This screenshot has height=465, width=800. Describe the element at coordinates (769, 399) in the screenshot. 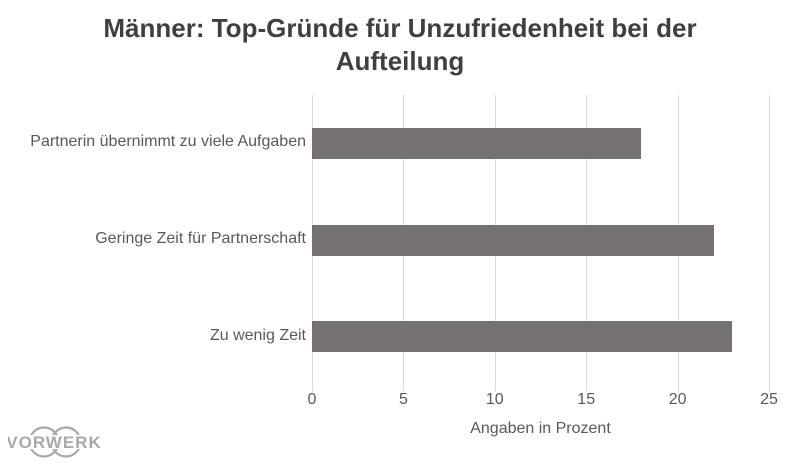

I see `x-tick-label: 25` at that location.